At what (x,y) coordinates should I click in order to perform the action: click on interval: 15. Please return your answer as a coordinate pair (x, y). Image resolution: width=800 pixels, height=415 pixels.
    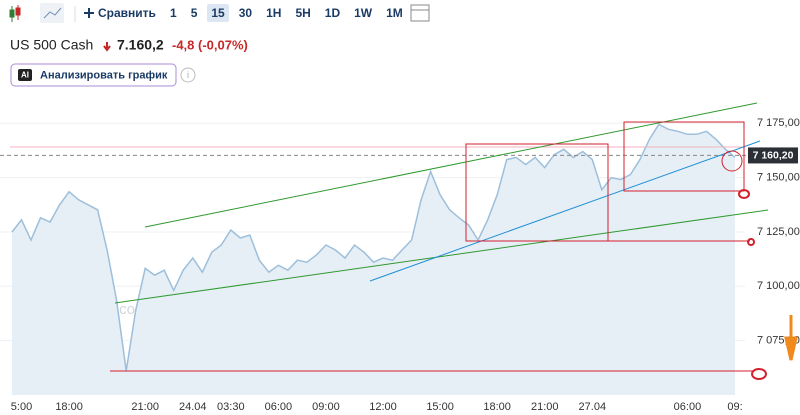
    Looking at the image, I should click on (218, 13).